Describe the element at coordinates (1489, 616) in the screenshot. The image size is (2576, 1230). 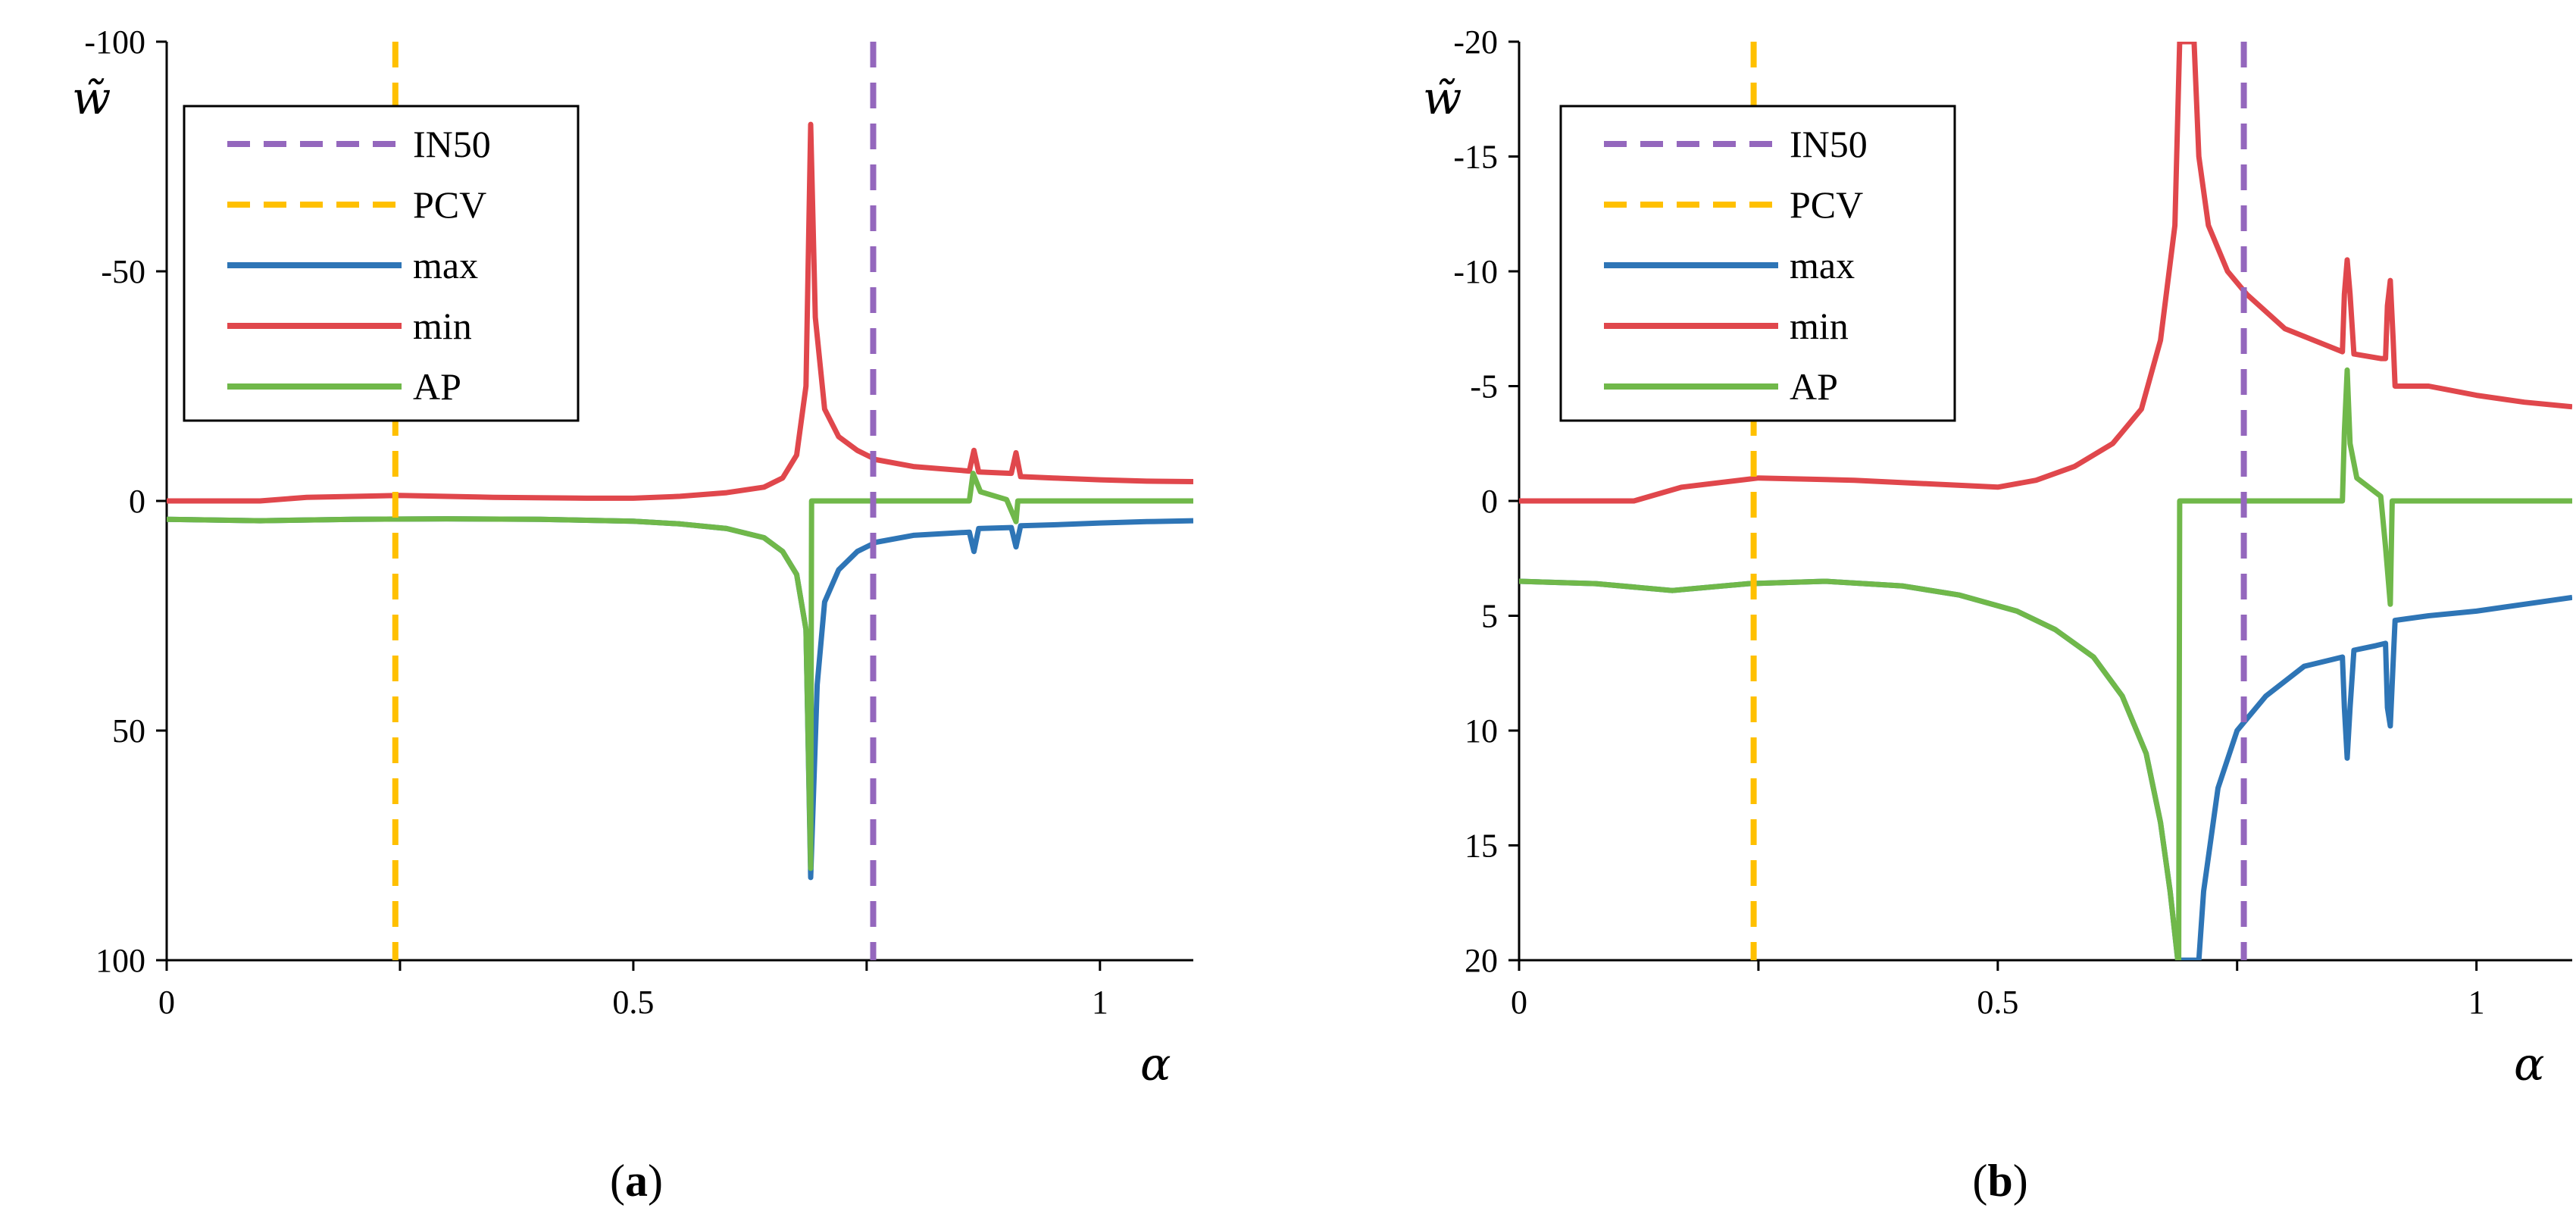
I see `y-tick-label: 5` at that location.